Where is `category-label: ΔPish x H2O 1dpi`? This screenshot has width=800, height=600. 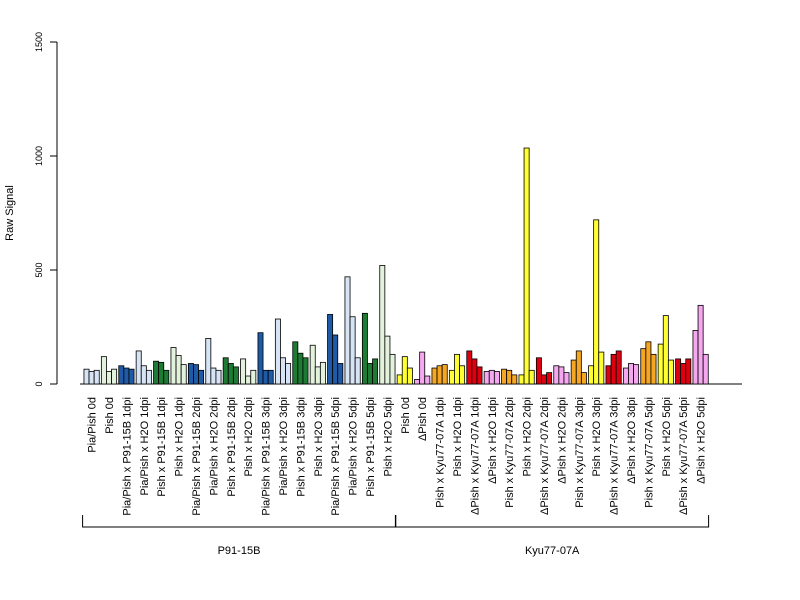
category-label: ΔPish x H2O 1dpi is located at coordinates (493, 440).